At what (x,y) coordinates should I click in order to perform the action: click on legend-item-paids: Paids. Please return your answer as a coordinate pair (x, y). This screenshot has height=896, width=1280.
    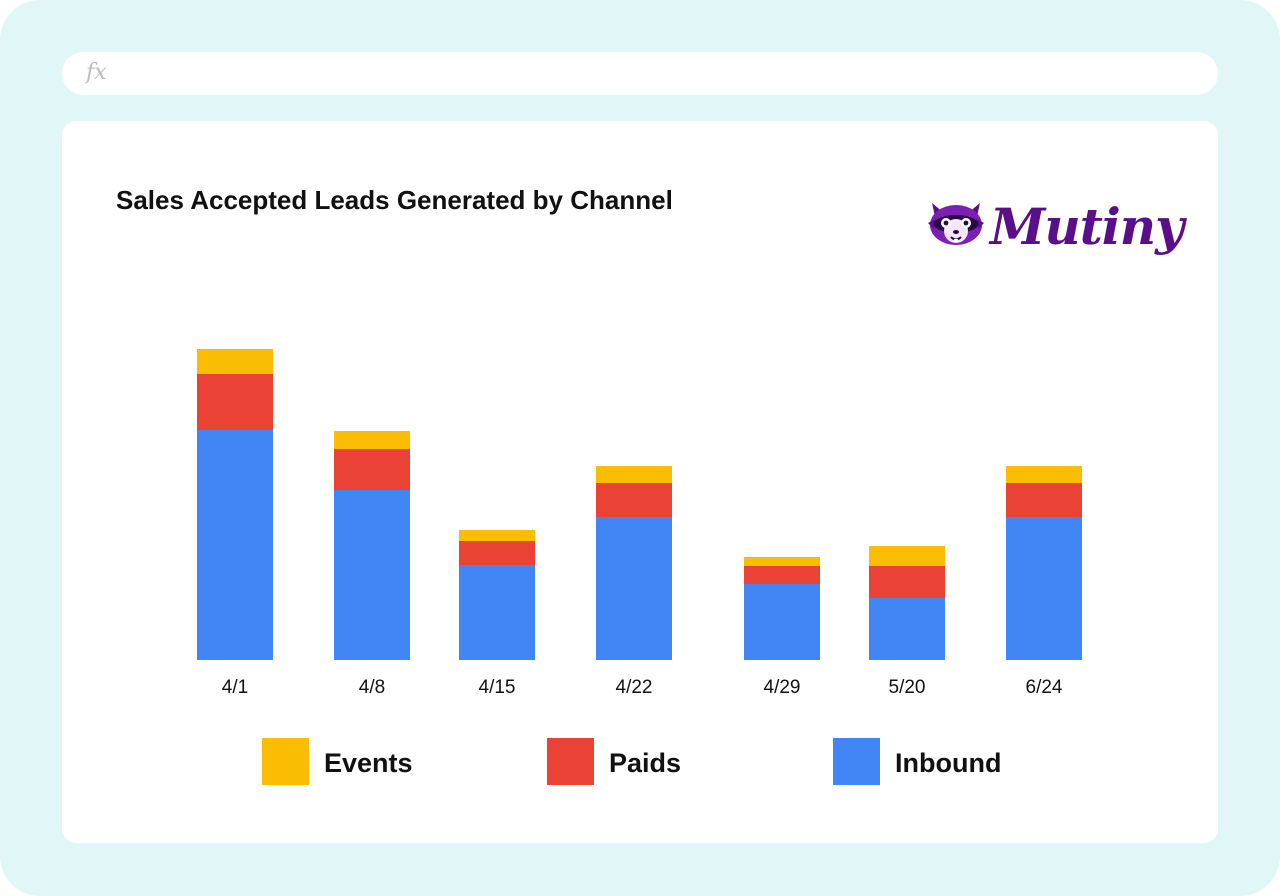
    Looking at the image, I should click on (614, 761).